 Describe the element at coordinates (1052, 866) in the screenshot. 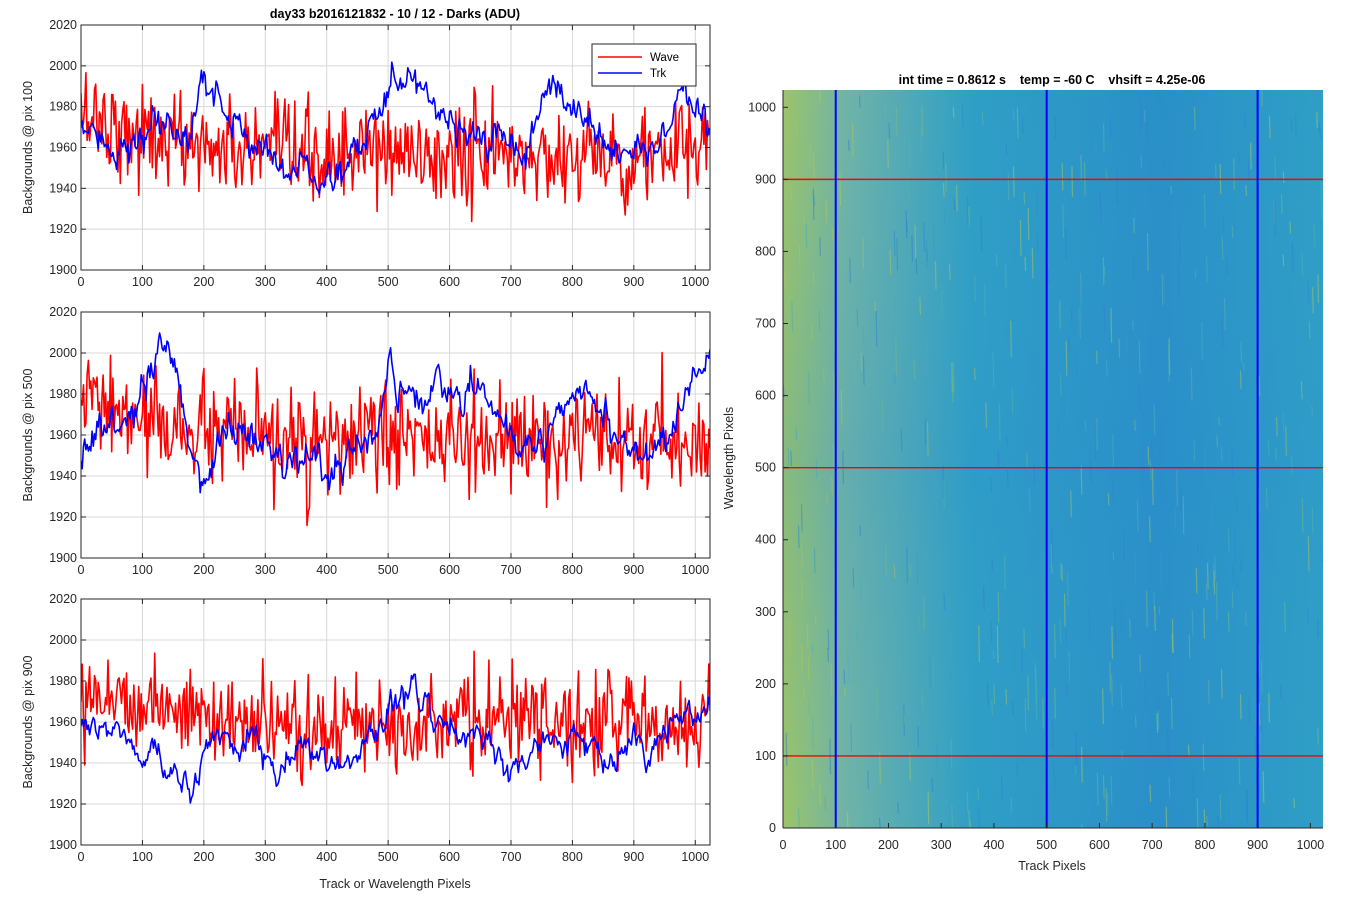

I see `heatmap-xlabel: Track Pixels` at that location.